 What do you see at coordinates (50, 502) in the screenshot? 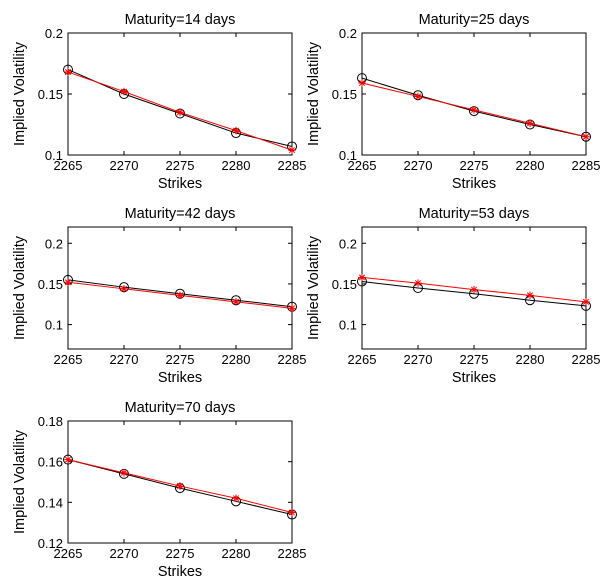
I see `y-tick-label: 0.14` at bounding box center [50, 502].